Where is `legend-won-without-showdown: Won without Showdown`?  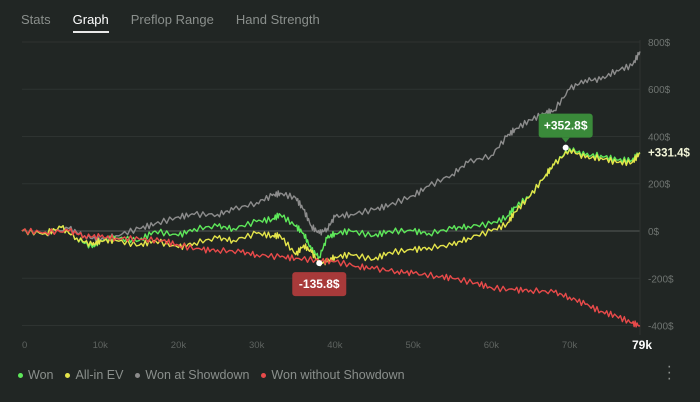
legend-won-without-showdown: Won without Showdown is located at coordinates (333, 375).